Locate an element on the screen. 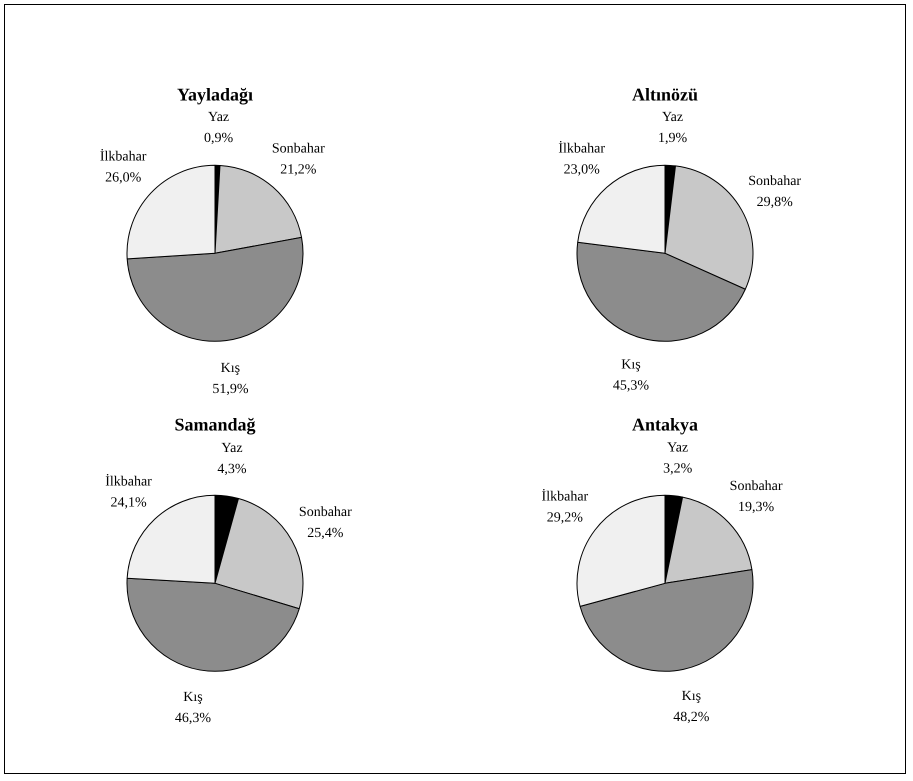 This screenshot has width=913, height=781. data-label: 4,3% is located at coordinates (232, 470).